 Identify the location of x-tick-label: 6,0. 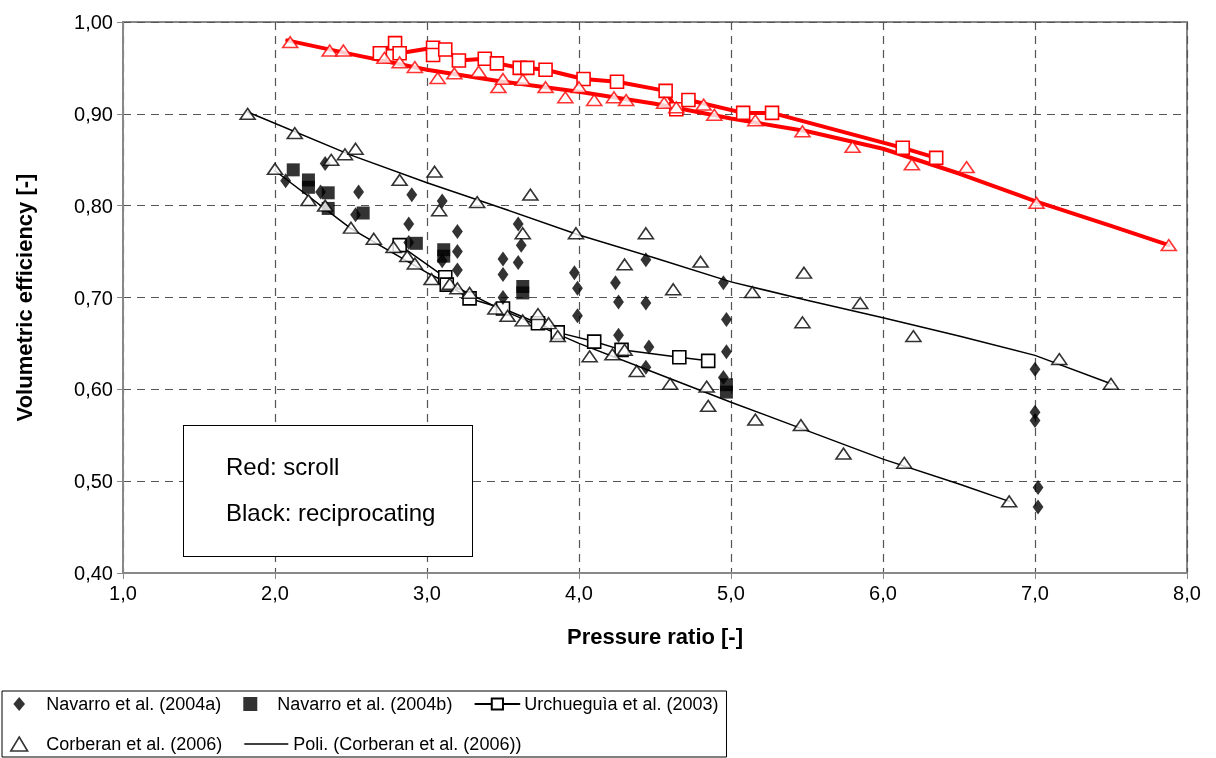
(883, 593).